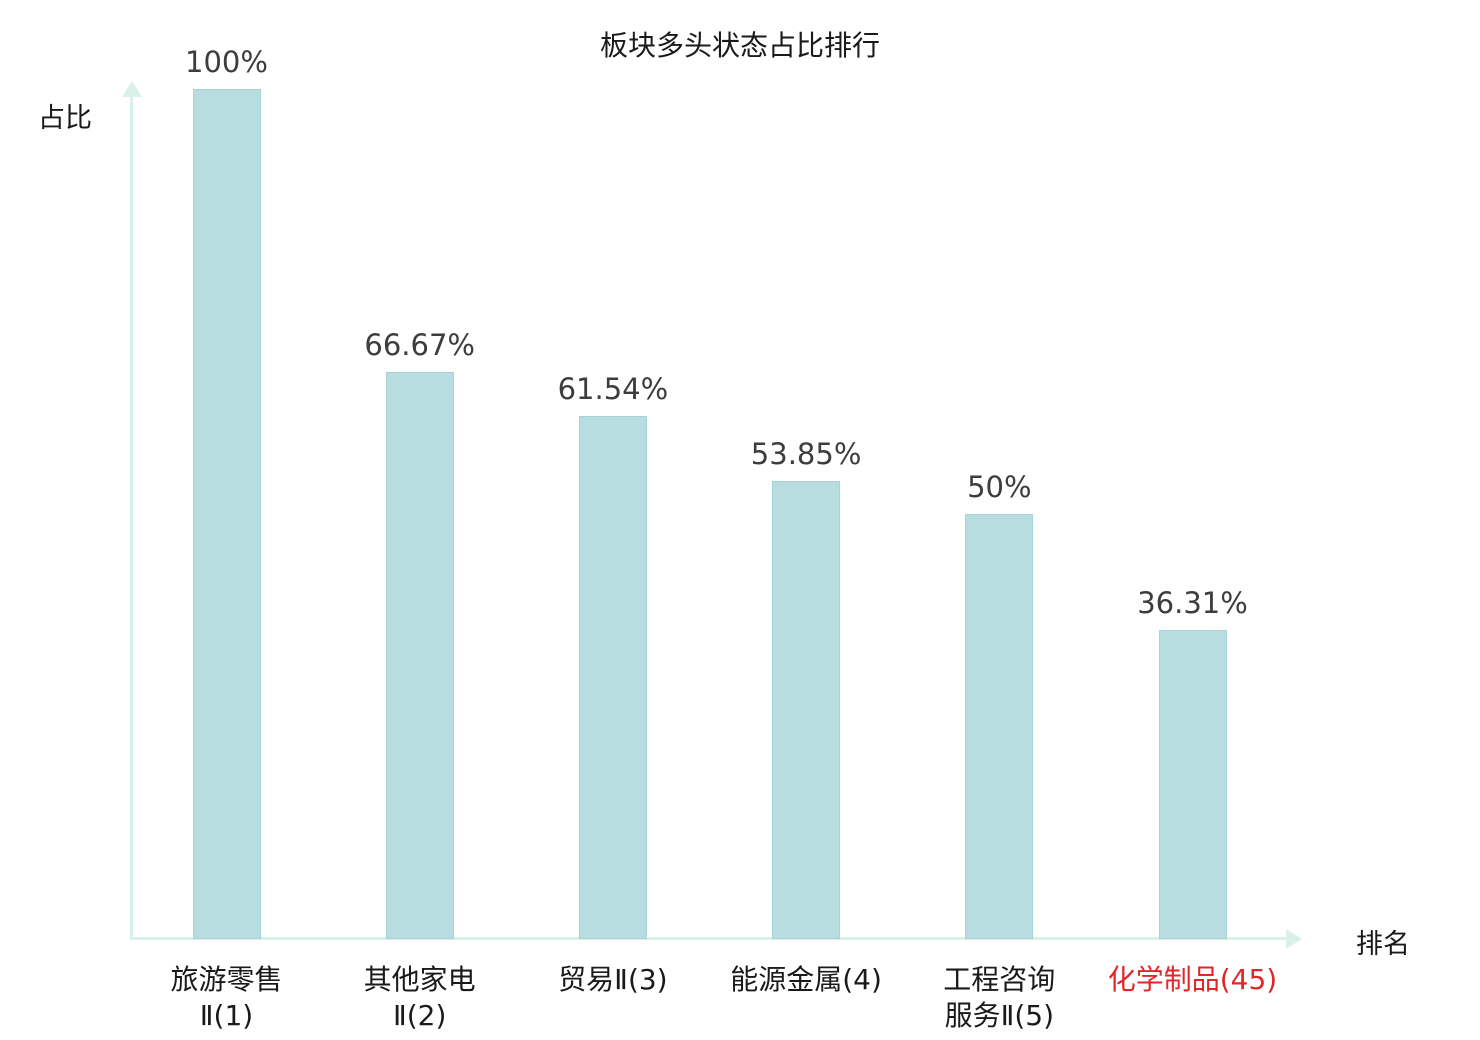  I want to click on bar-category-label: 能源金属(4), so click(806, 979).